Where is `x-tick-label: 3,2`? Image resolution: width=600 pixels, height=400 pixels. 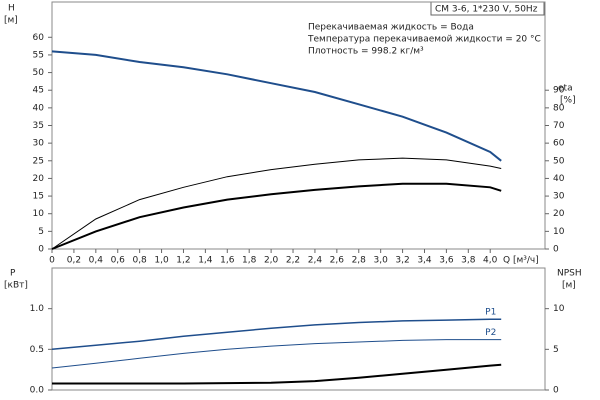 x-tick-label: 3,2 is located at coordinates (402, 261).